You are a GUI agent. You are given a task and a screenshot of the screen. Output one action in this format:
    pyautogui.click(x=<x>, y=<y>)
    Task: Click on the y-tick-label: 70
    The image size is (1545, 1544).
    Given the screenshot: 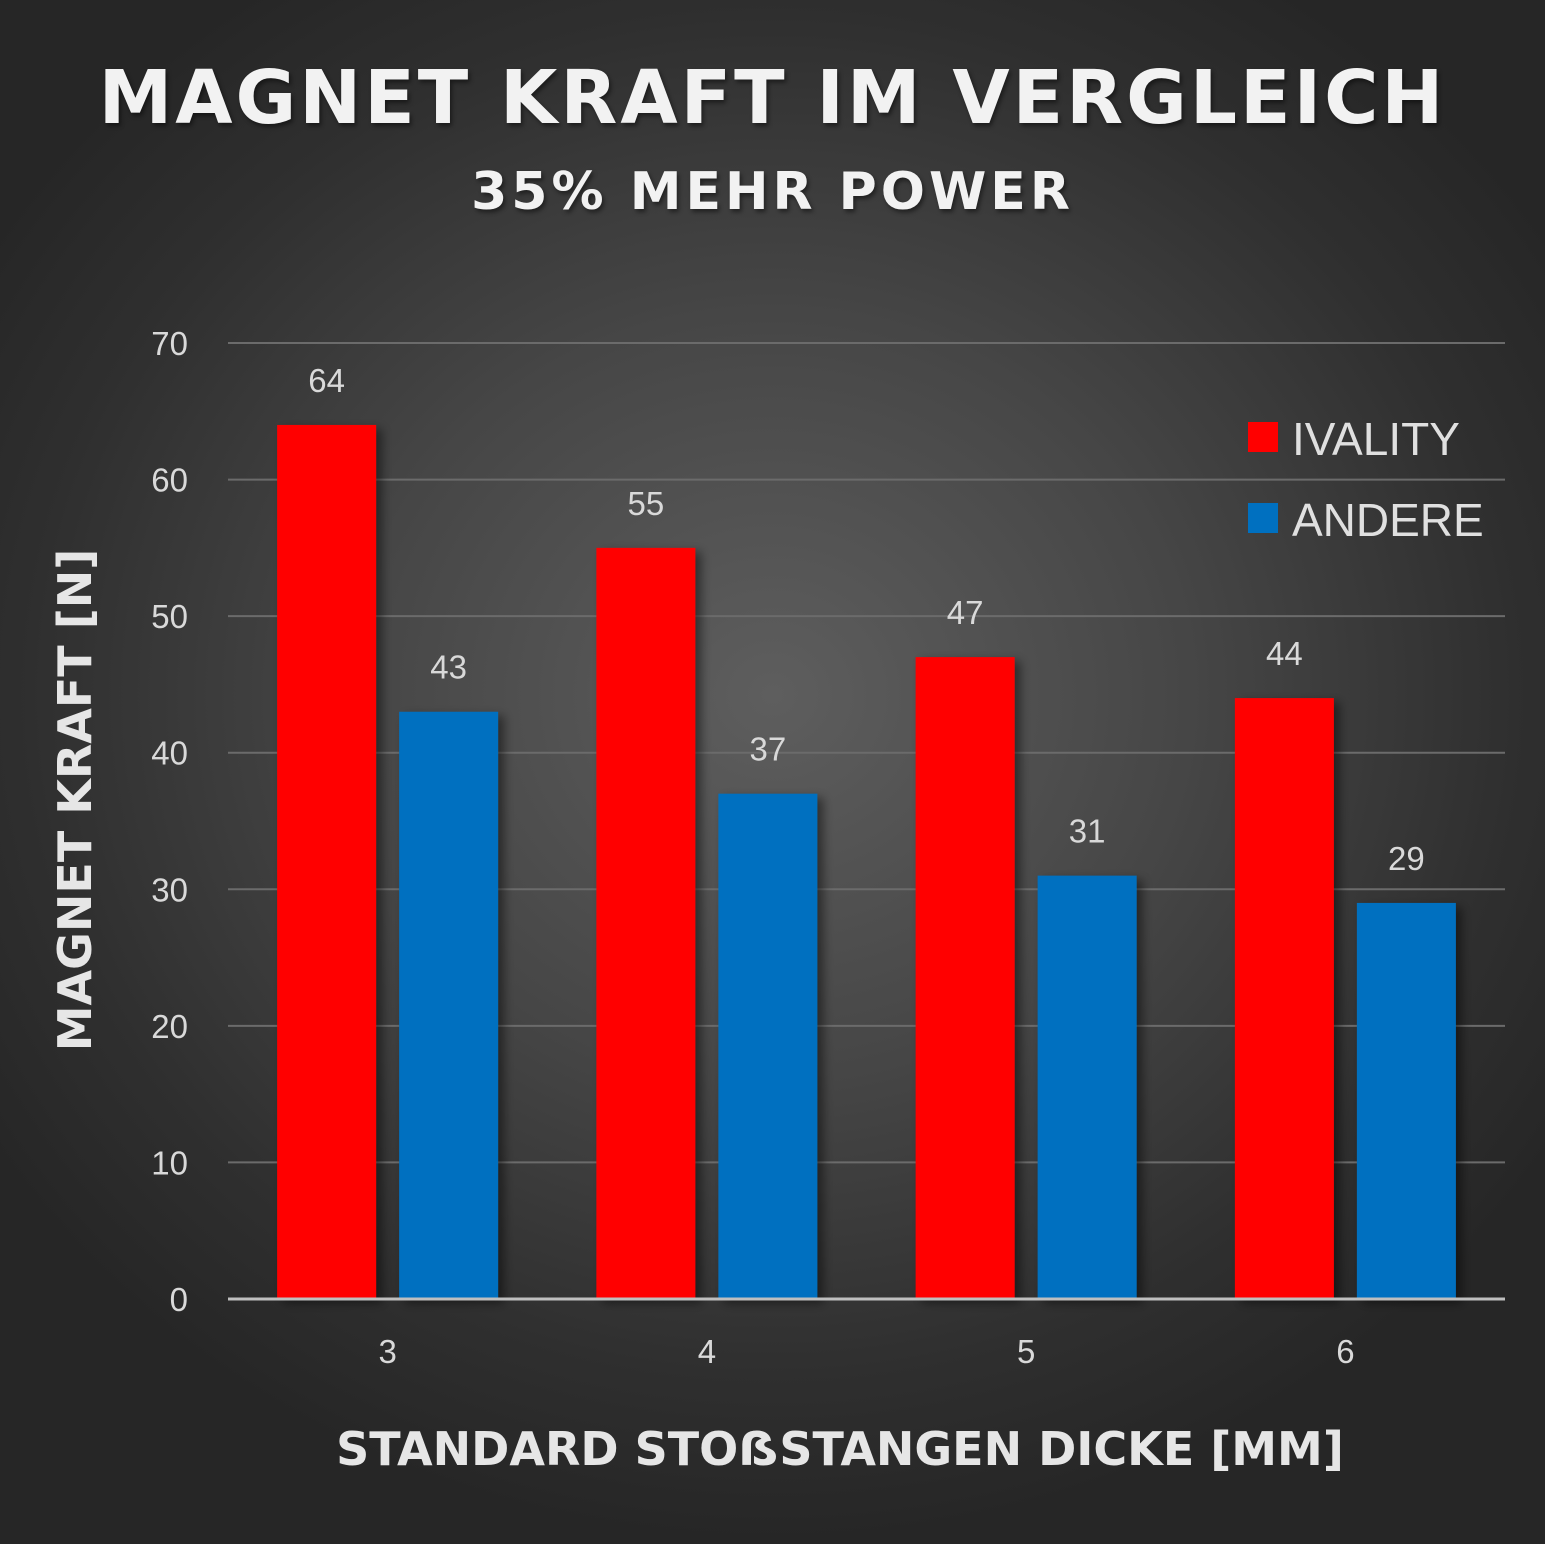 What is the action you would take?
    pyautogui.click(x=169, y=343)
    